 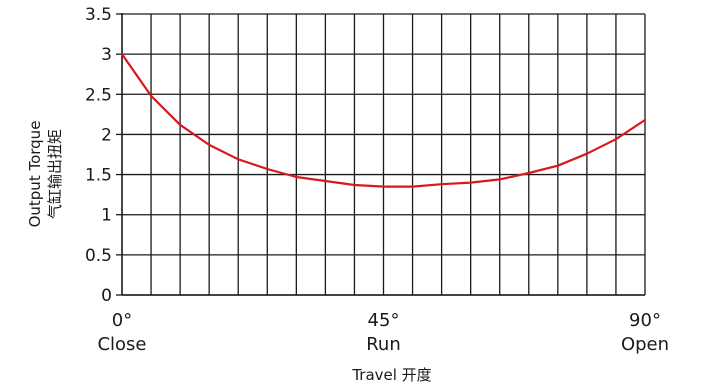 What do you see at coordinates (45, 174) in the screenshot?
I see `y-axis-title: Output Torque 气缸输出扭矩` at bounding box center [45, 174].